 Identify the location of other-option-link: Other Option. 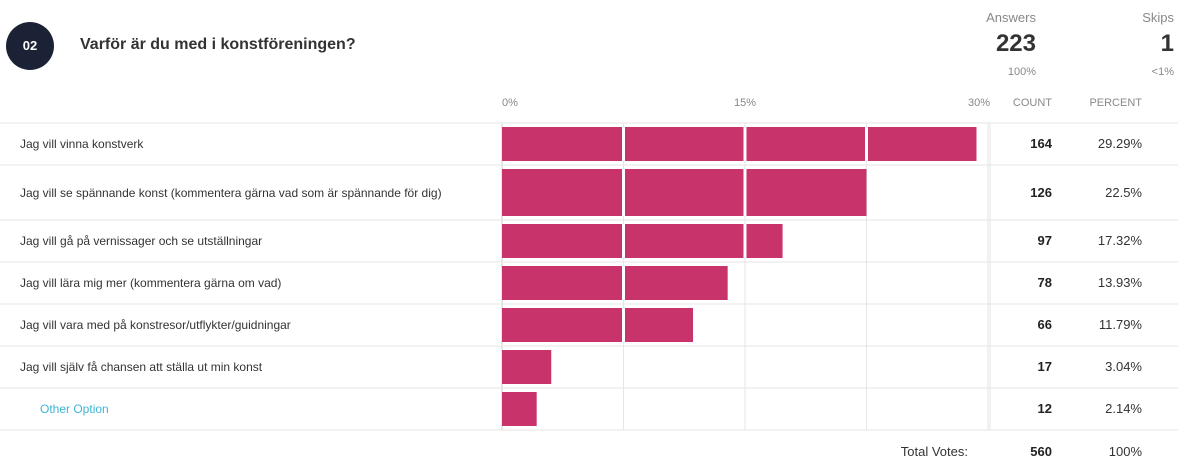
(74, 409).